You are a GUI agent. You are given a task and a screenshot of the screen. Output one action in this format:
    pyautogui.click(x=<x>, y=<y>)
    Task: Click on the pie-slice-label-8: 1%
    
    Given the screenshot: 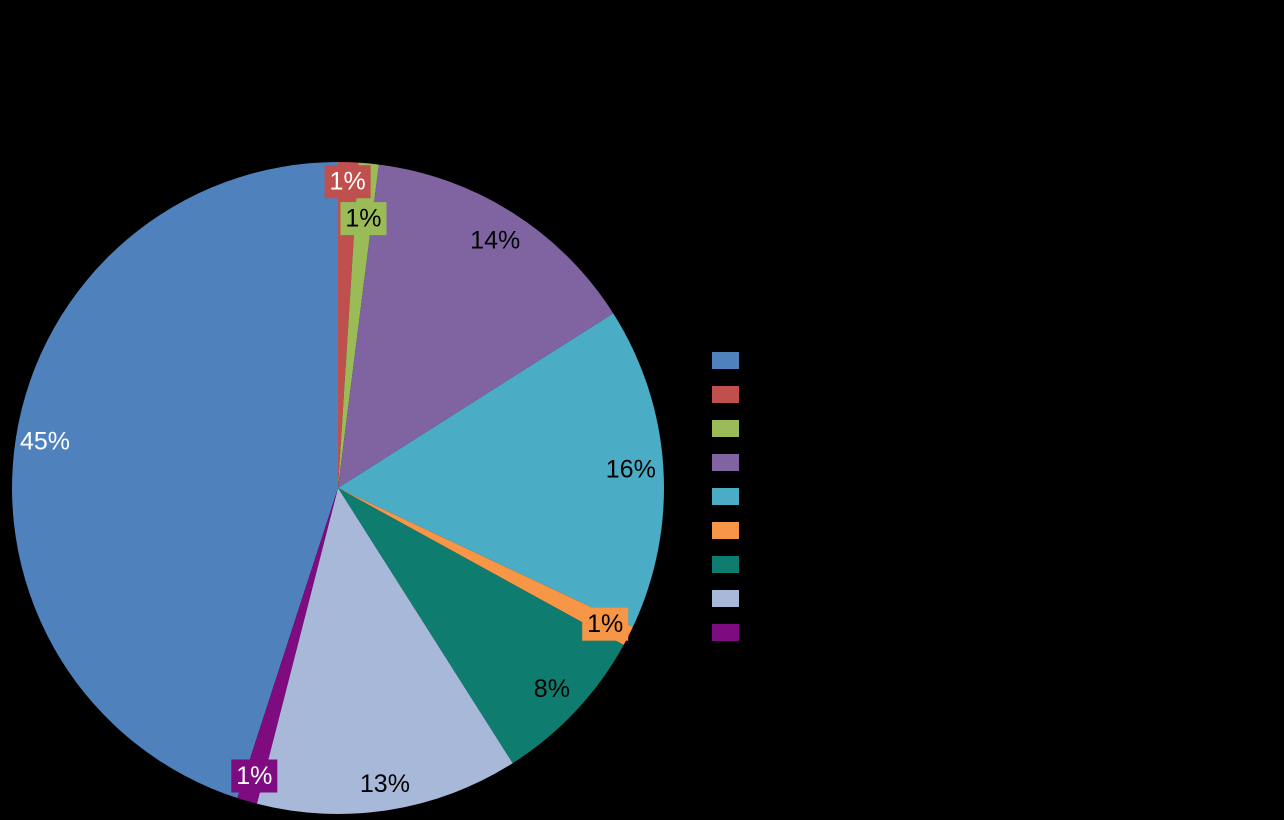 What is the action you would take?
    pyautogui.click(x=254, y=776)
    